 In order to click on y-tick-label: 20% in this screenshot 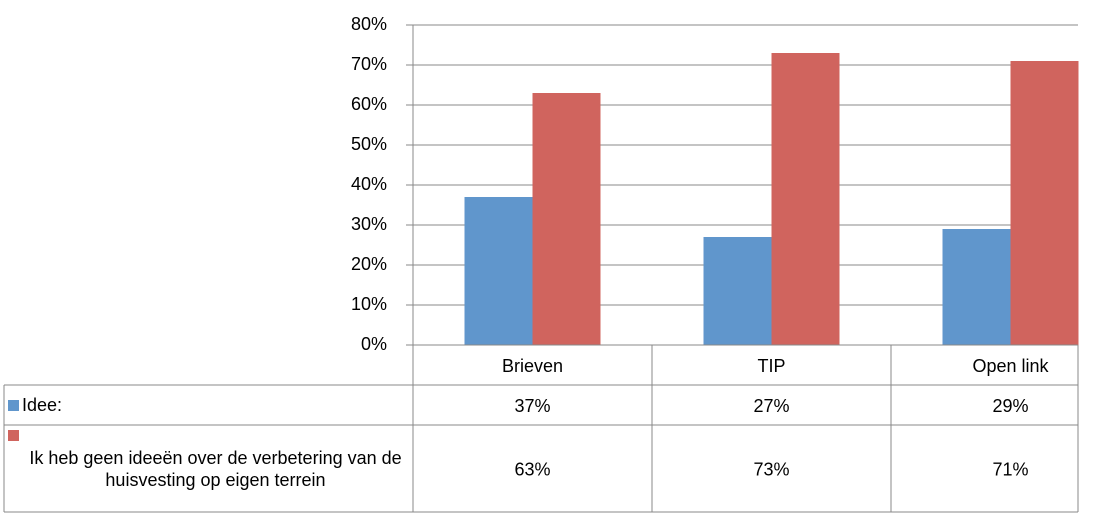, I will do `click(369, 264)`.